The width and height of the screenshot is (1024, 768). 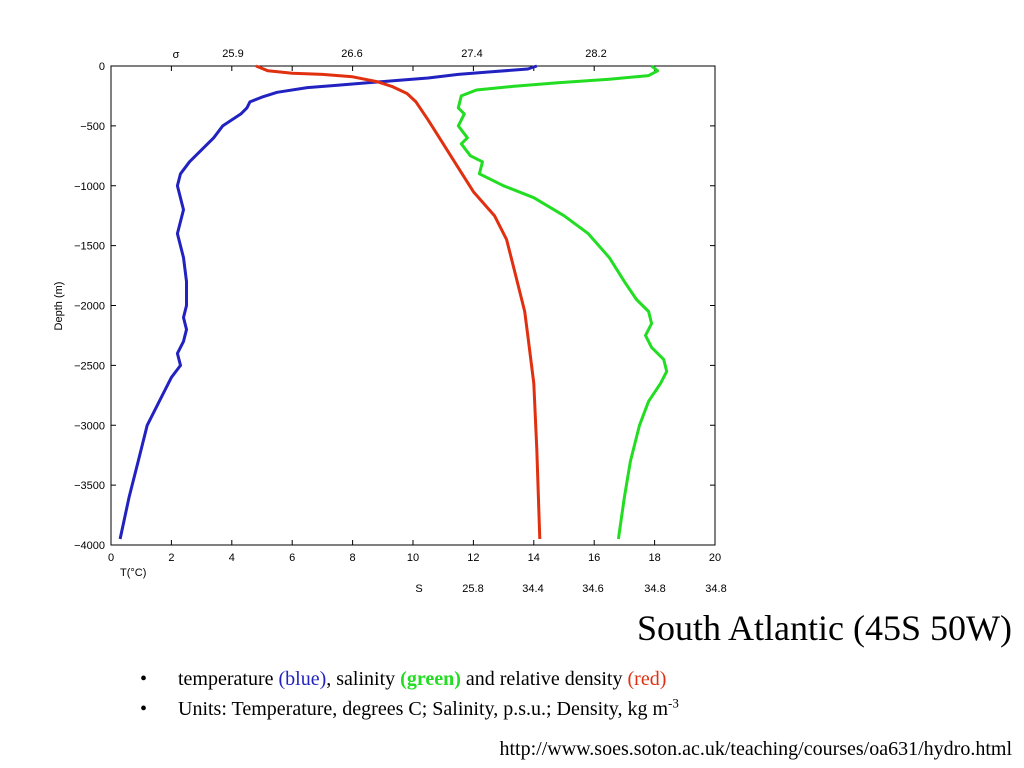 I want to click on y-tick-label: −2000, so click(x=89, y=307).